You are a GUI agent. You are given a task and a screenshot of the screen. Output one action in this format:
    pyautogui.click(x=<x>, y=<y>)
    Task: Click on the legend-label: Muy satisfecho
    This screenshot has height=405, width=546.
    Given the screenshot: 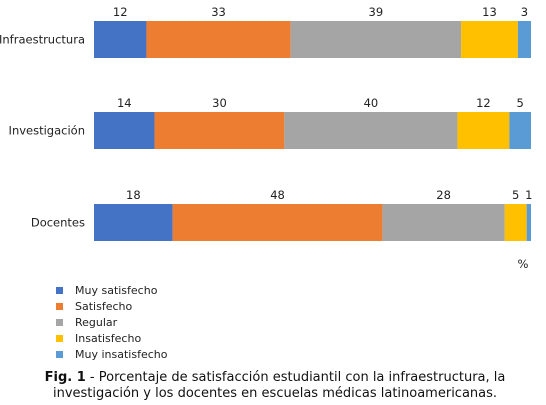 What is the action you would take?
    pyautogui.click(x=116, y=290)
    